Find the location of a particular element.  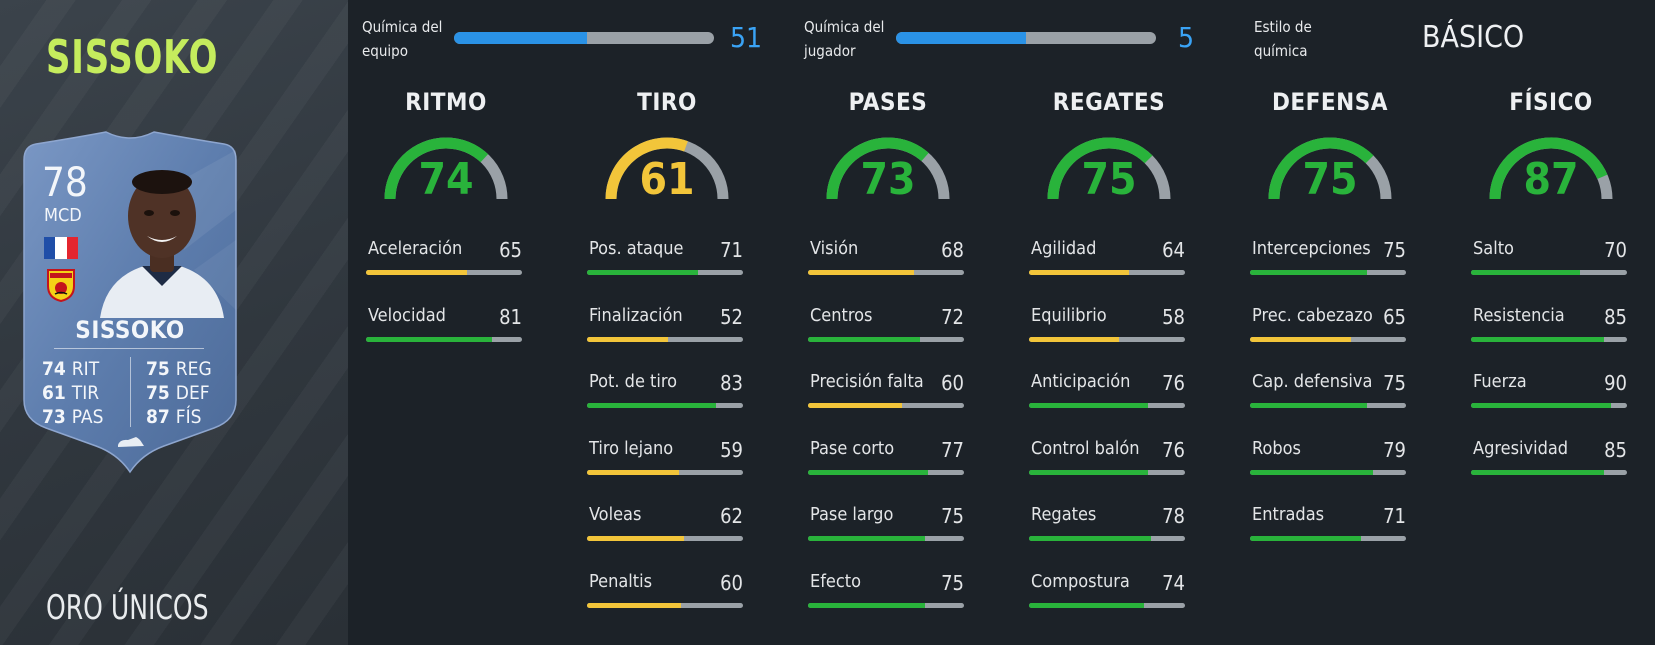

attribute-name: Centros is located at coordinates (841, 315).